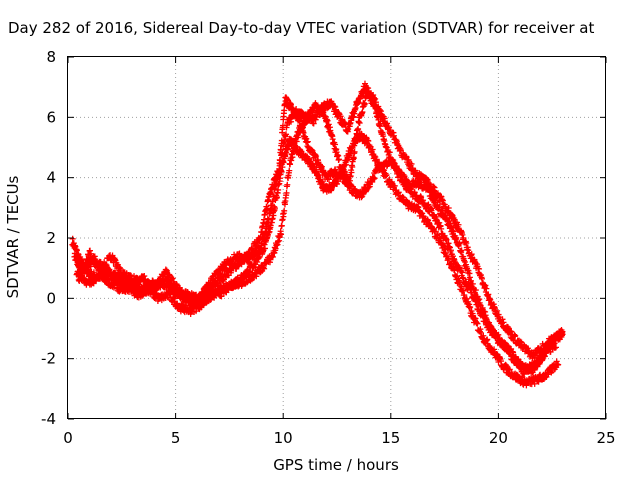 This screenshot has height=480, width=640. I want to click on y-axis-label: SDTVAR / TECUs, so click(13, 236).